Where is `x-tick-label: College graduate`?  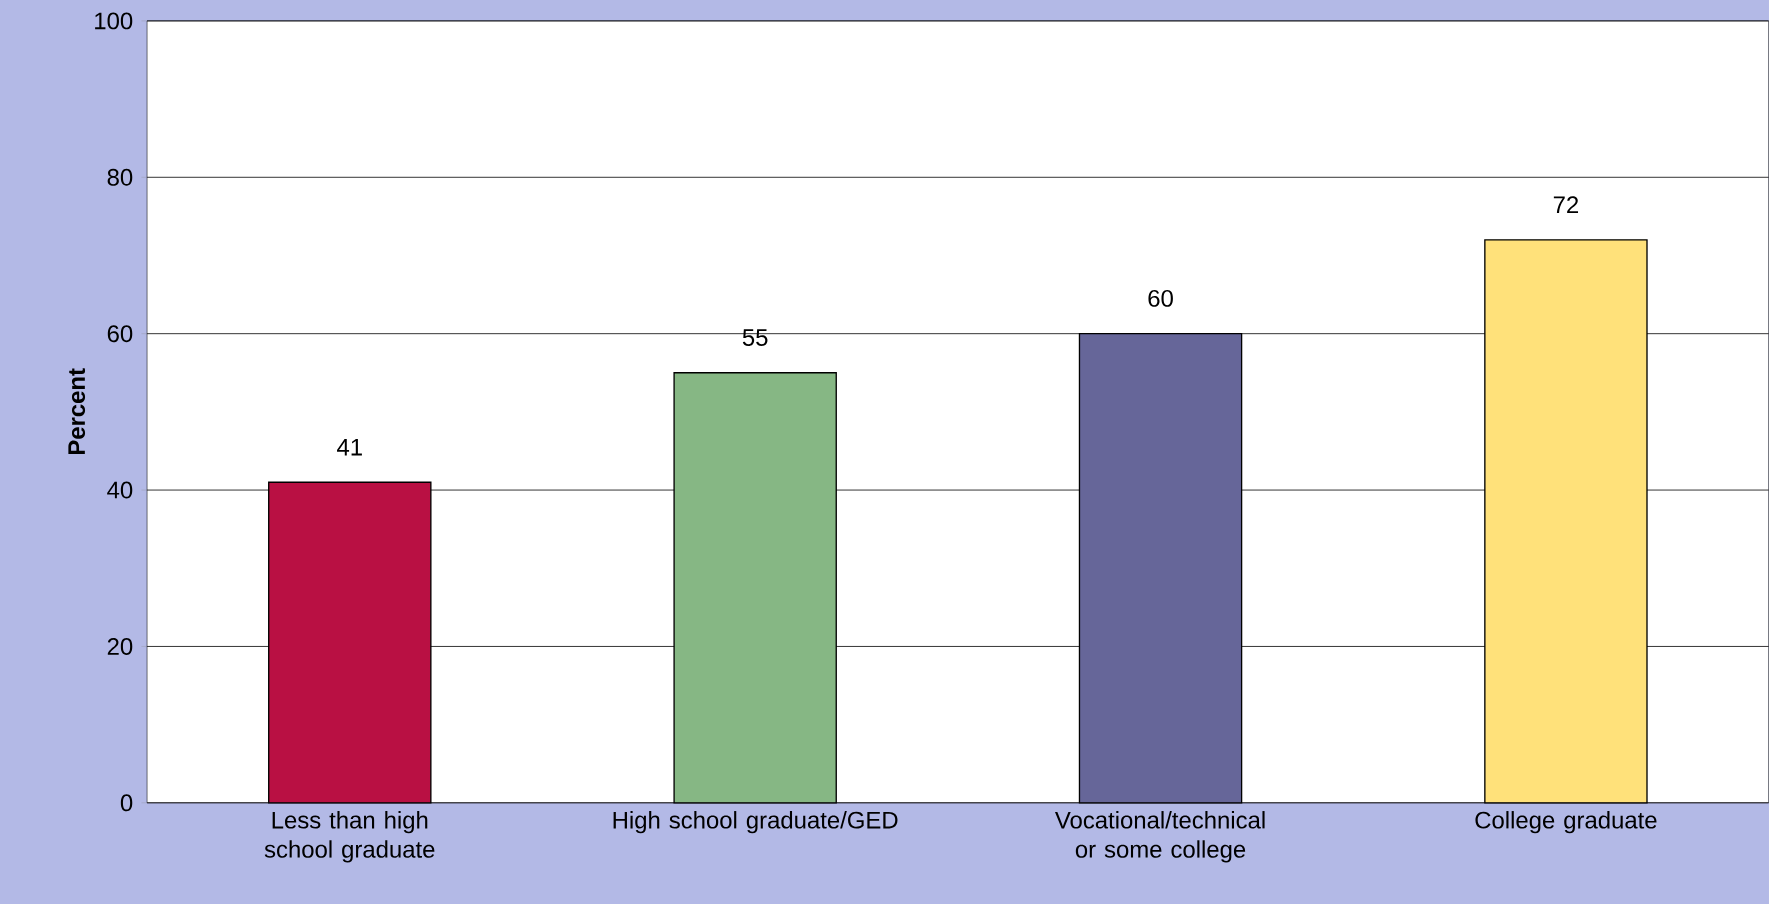
x-tick-label: College graduate is located at coordinates (1566, 822).